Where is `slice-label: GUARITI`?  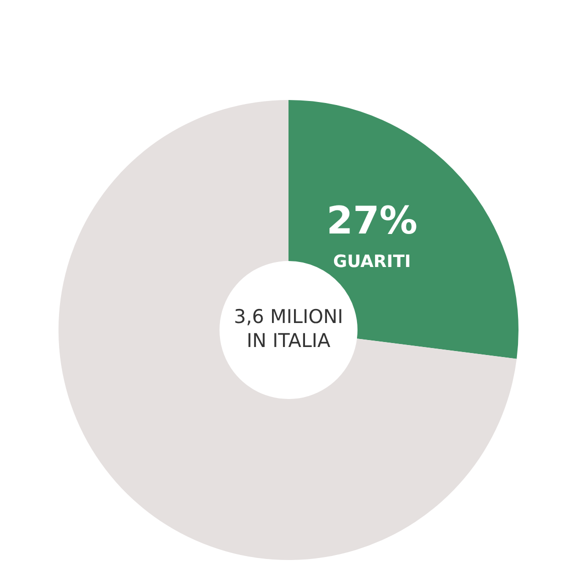 slice-label: GUARITI is located at coordinates (372, 262).